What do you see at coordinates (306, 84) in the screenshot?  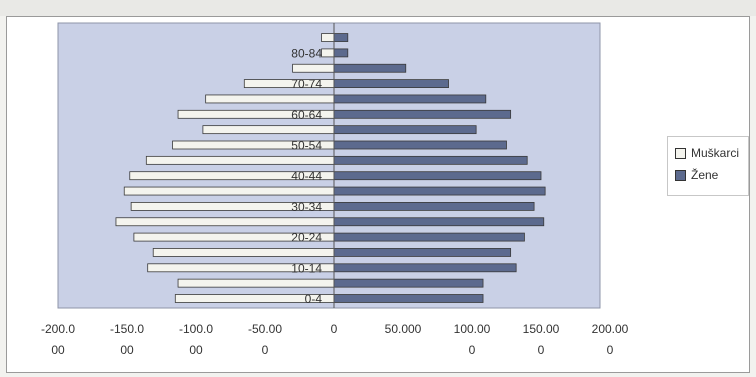 I see `category-label-70-74: 70-74` at bounding box center [306, 84].